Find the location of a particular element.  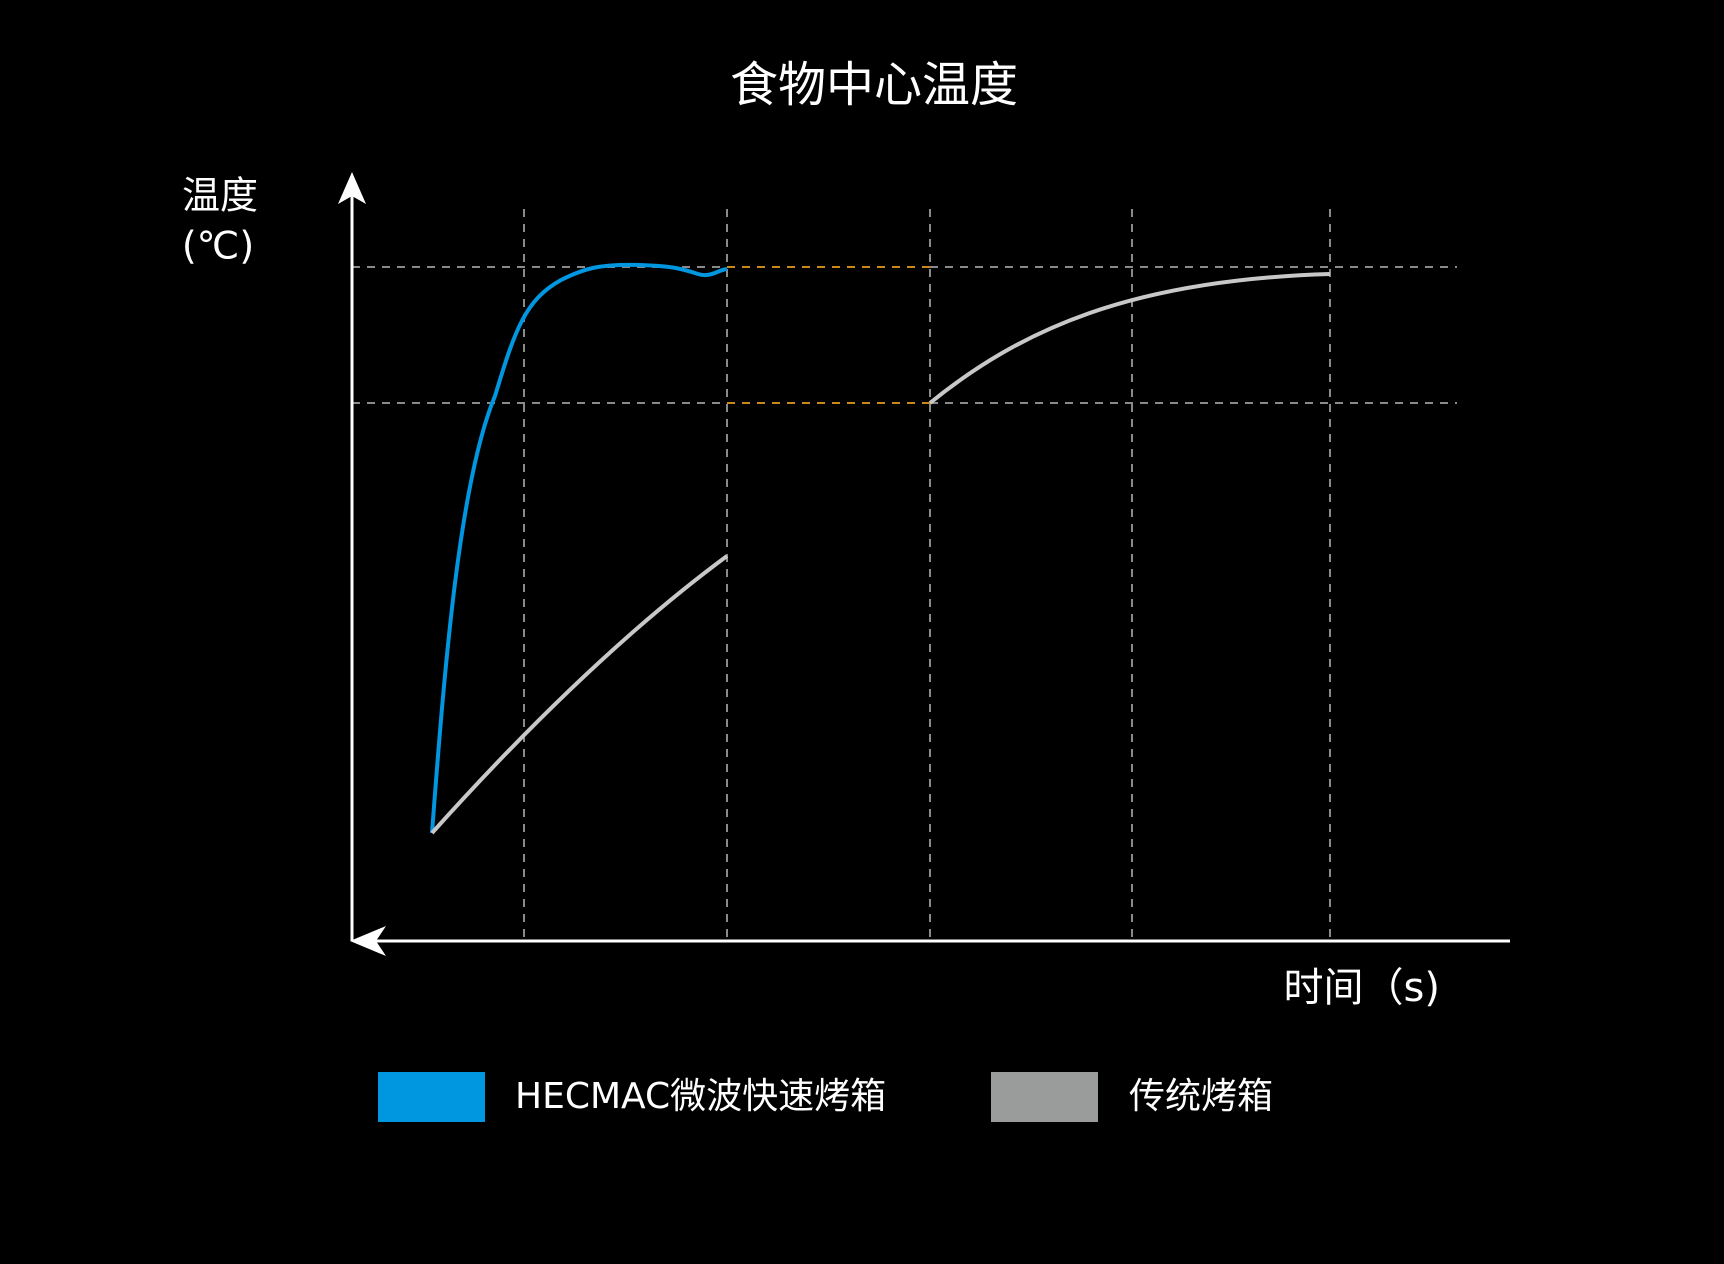

y-axis-arrow is located at coordinates (352, 188).